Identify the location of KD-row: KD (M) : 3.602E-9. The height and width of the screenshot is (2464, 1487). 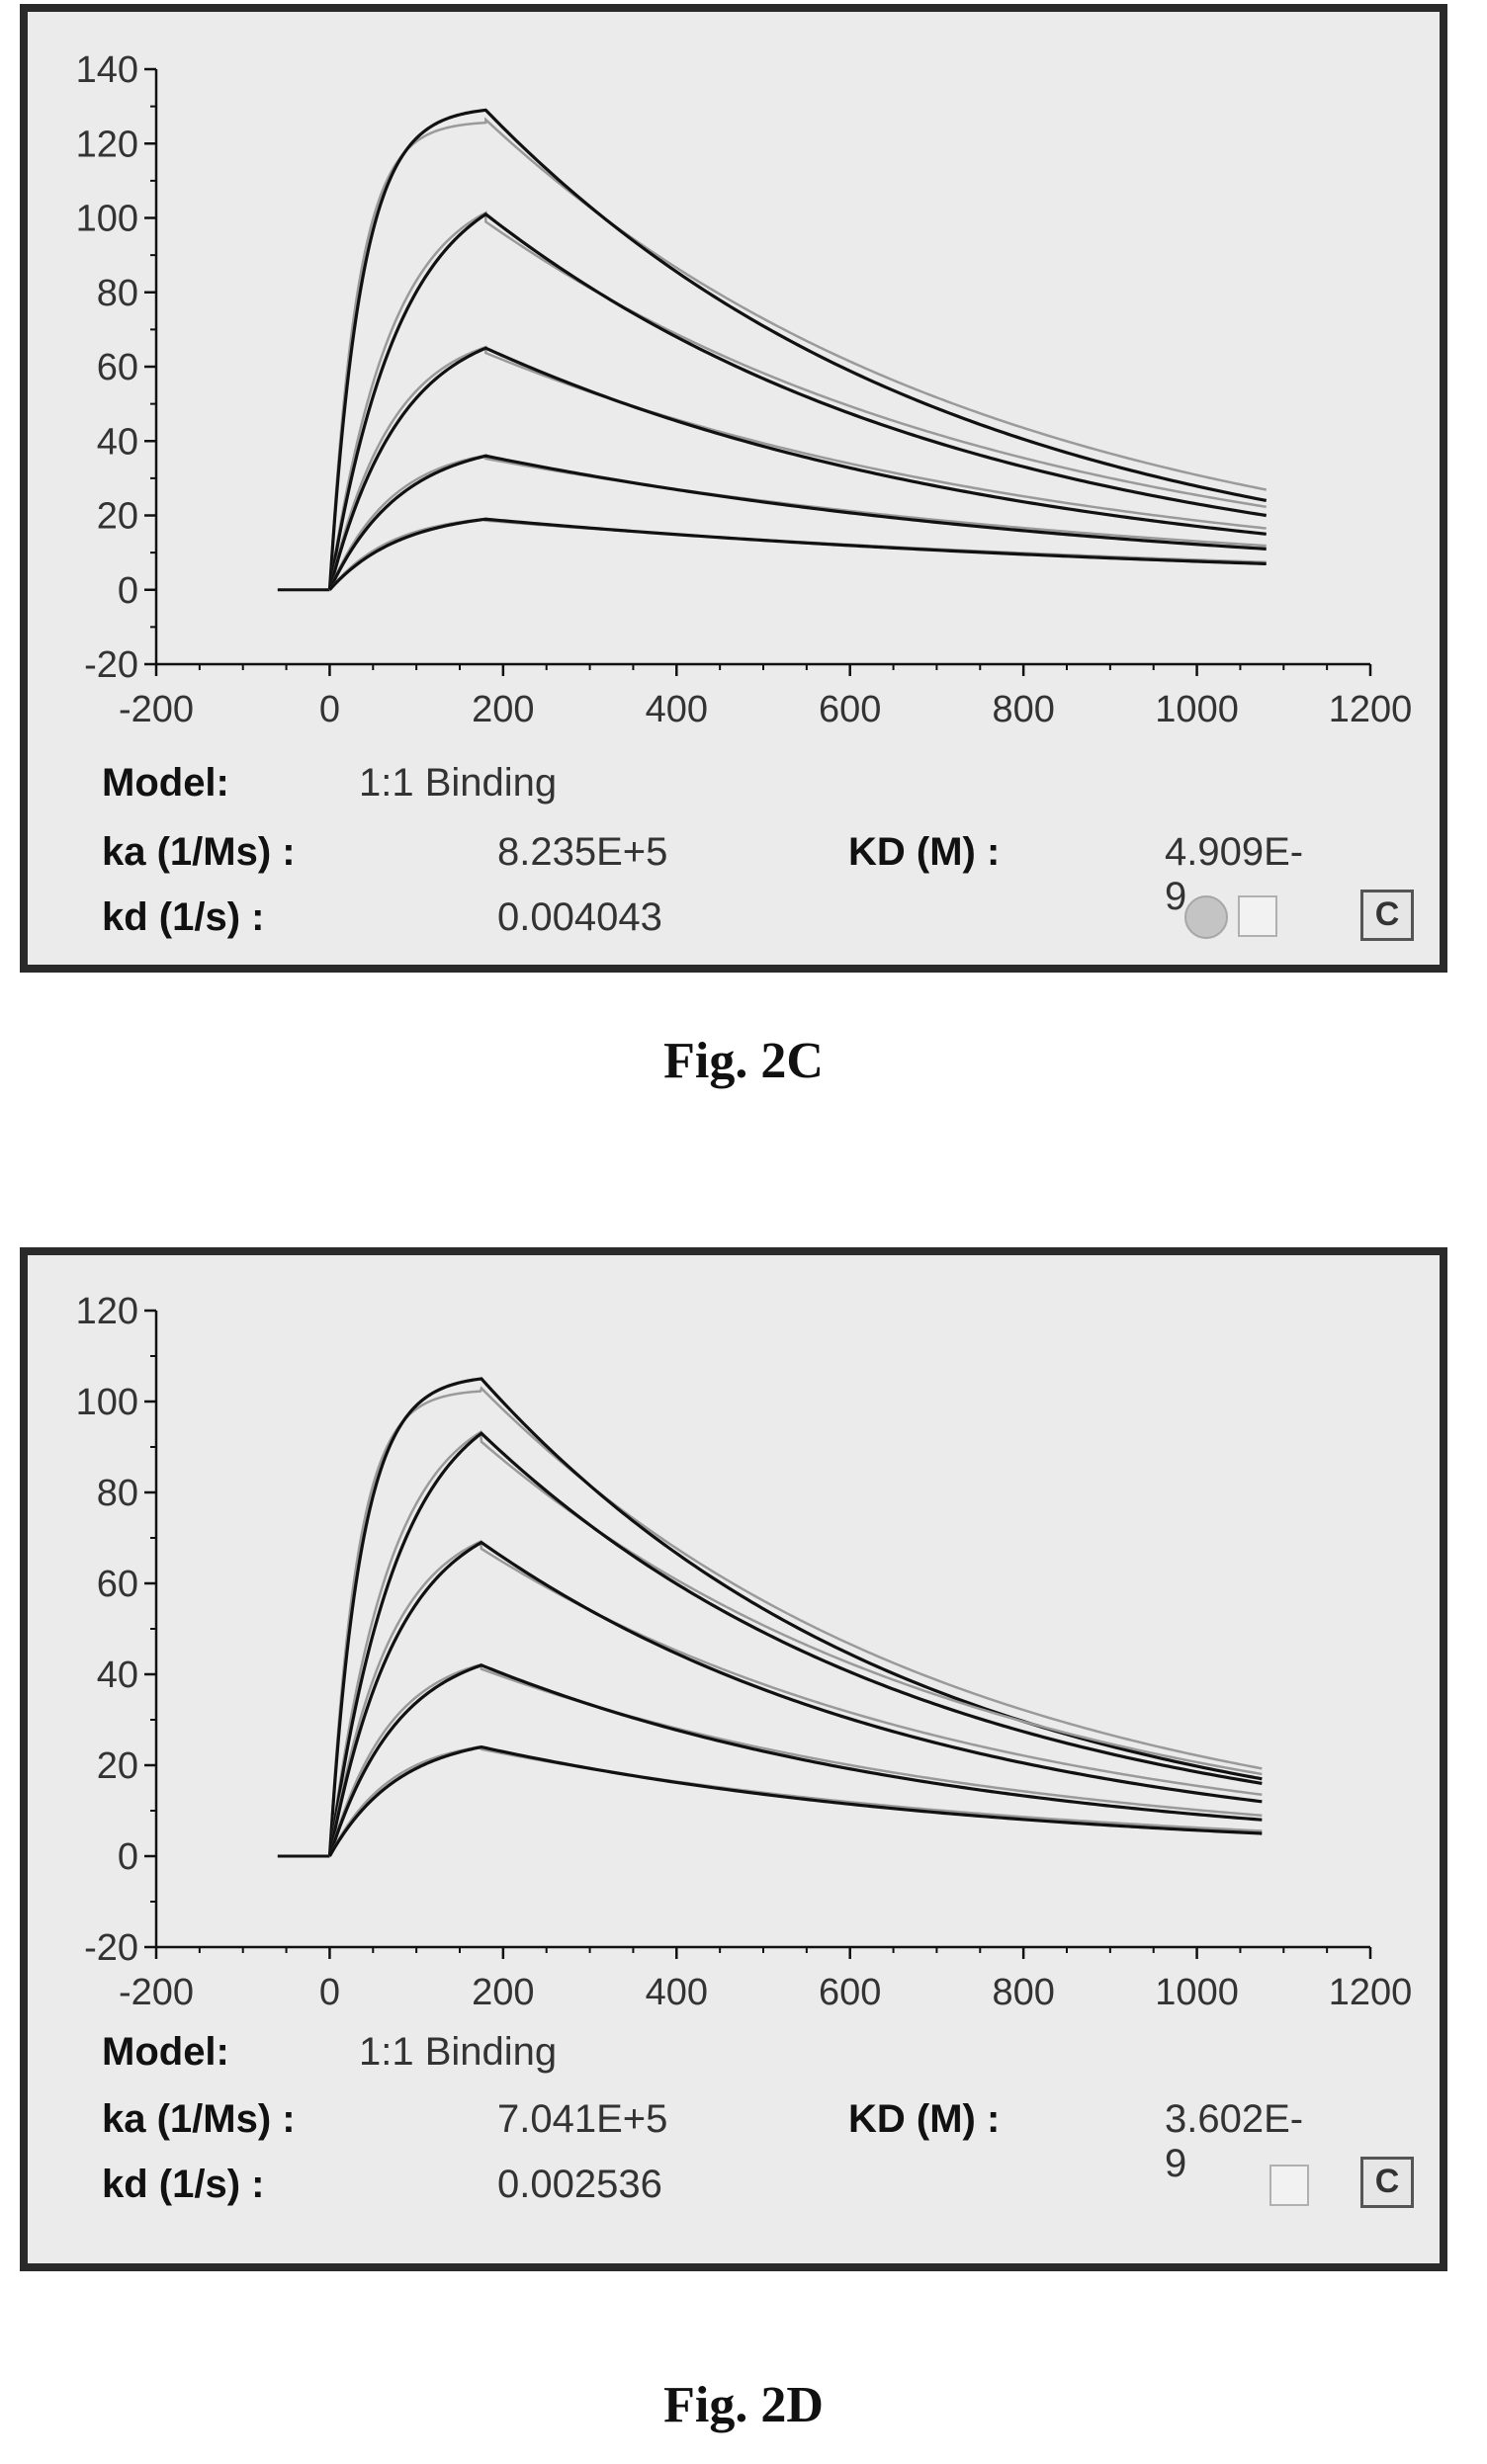
(1075, 2141).